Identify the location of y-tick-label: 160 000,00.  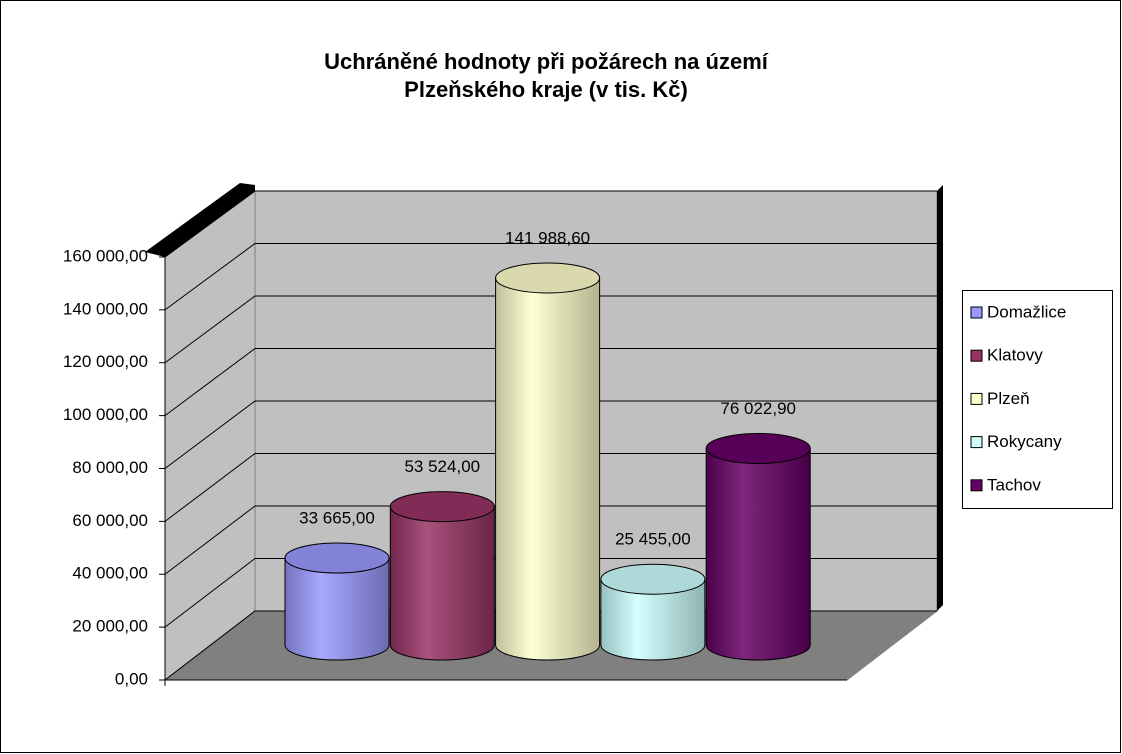
(105, 255).